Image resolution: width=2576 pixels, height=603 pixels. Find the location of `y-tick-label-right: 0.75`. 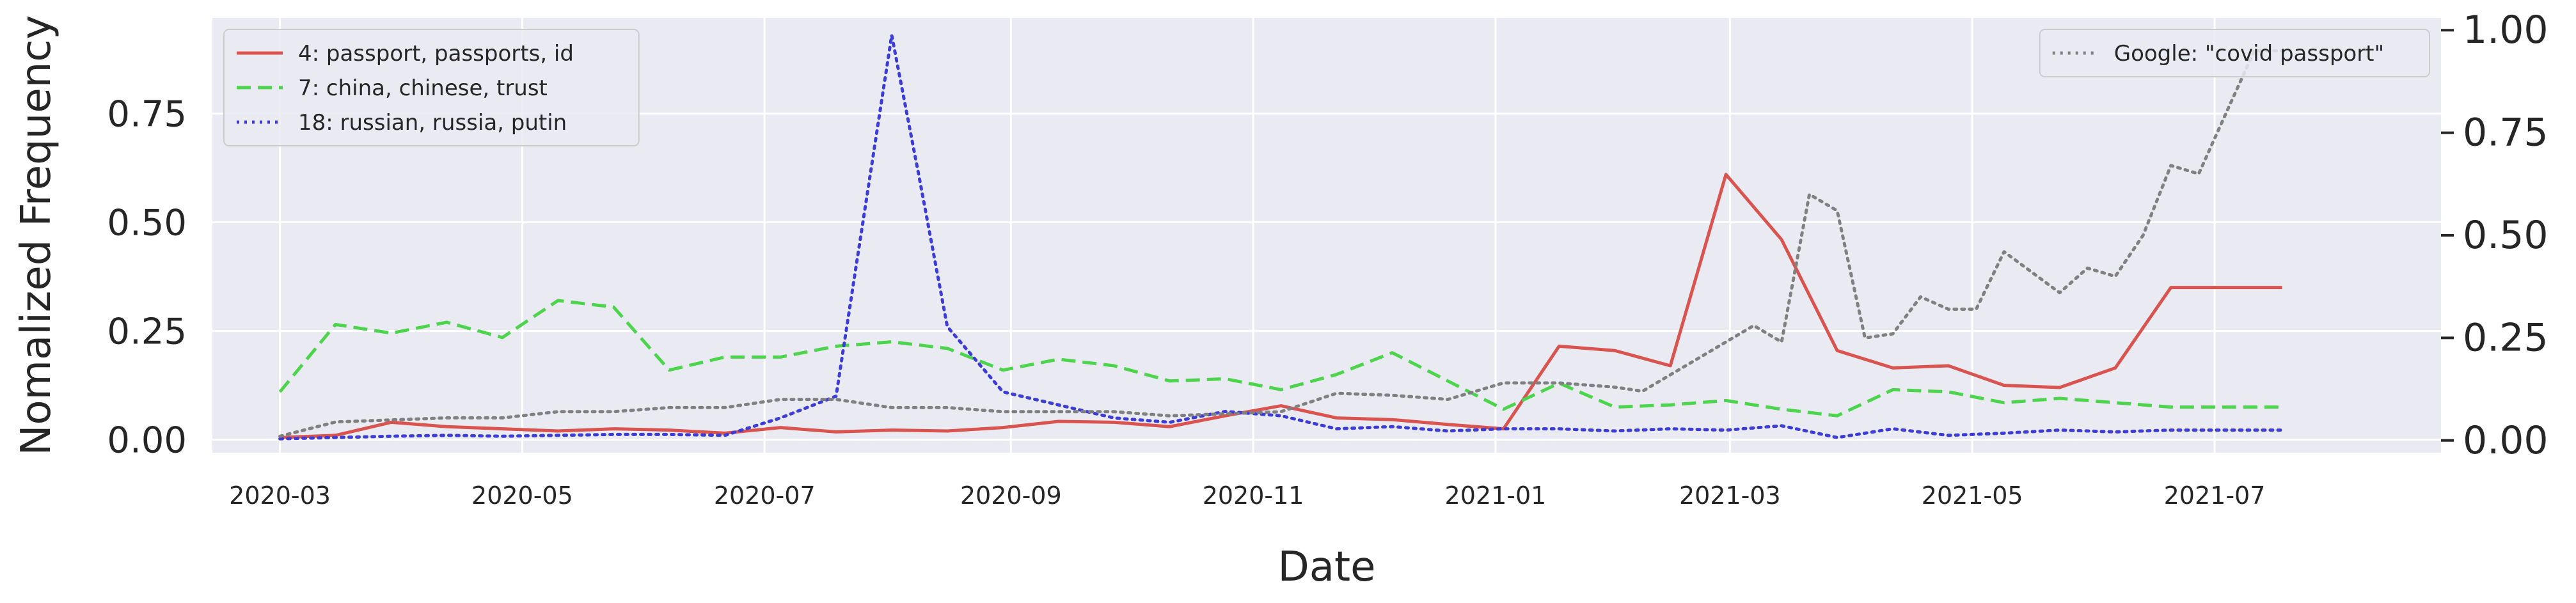

y-tick-label-right: 0.75 is located at coordinates (2505, 133).